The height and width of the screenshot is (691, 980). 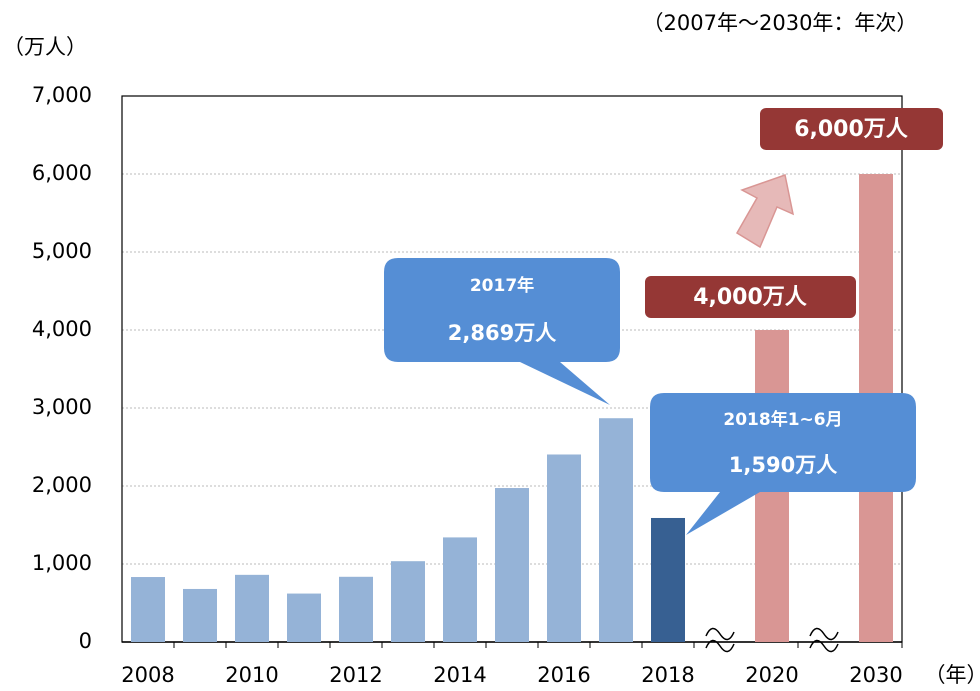 What do you see at coordinates (62, 173) in the screenshot?
I see `y-tick-label: 6,000` at bounding box center [62, 173].